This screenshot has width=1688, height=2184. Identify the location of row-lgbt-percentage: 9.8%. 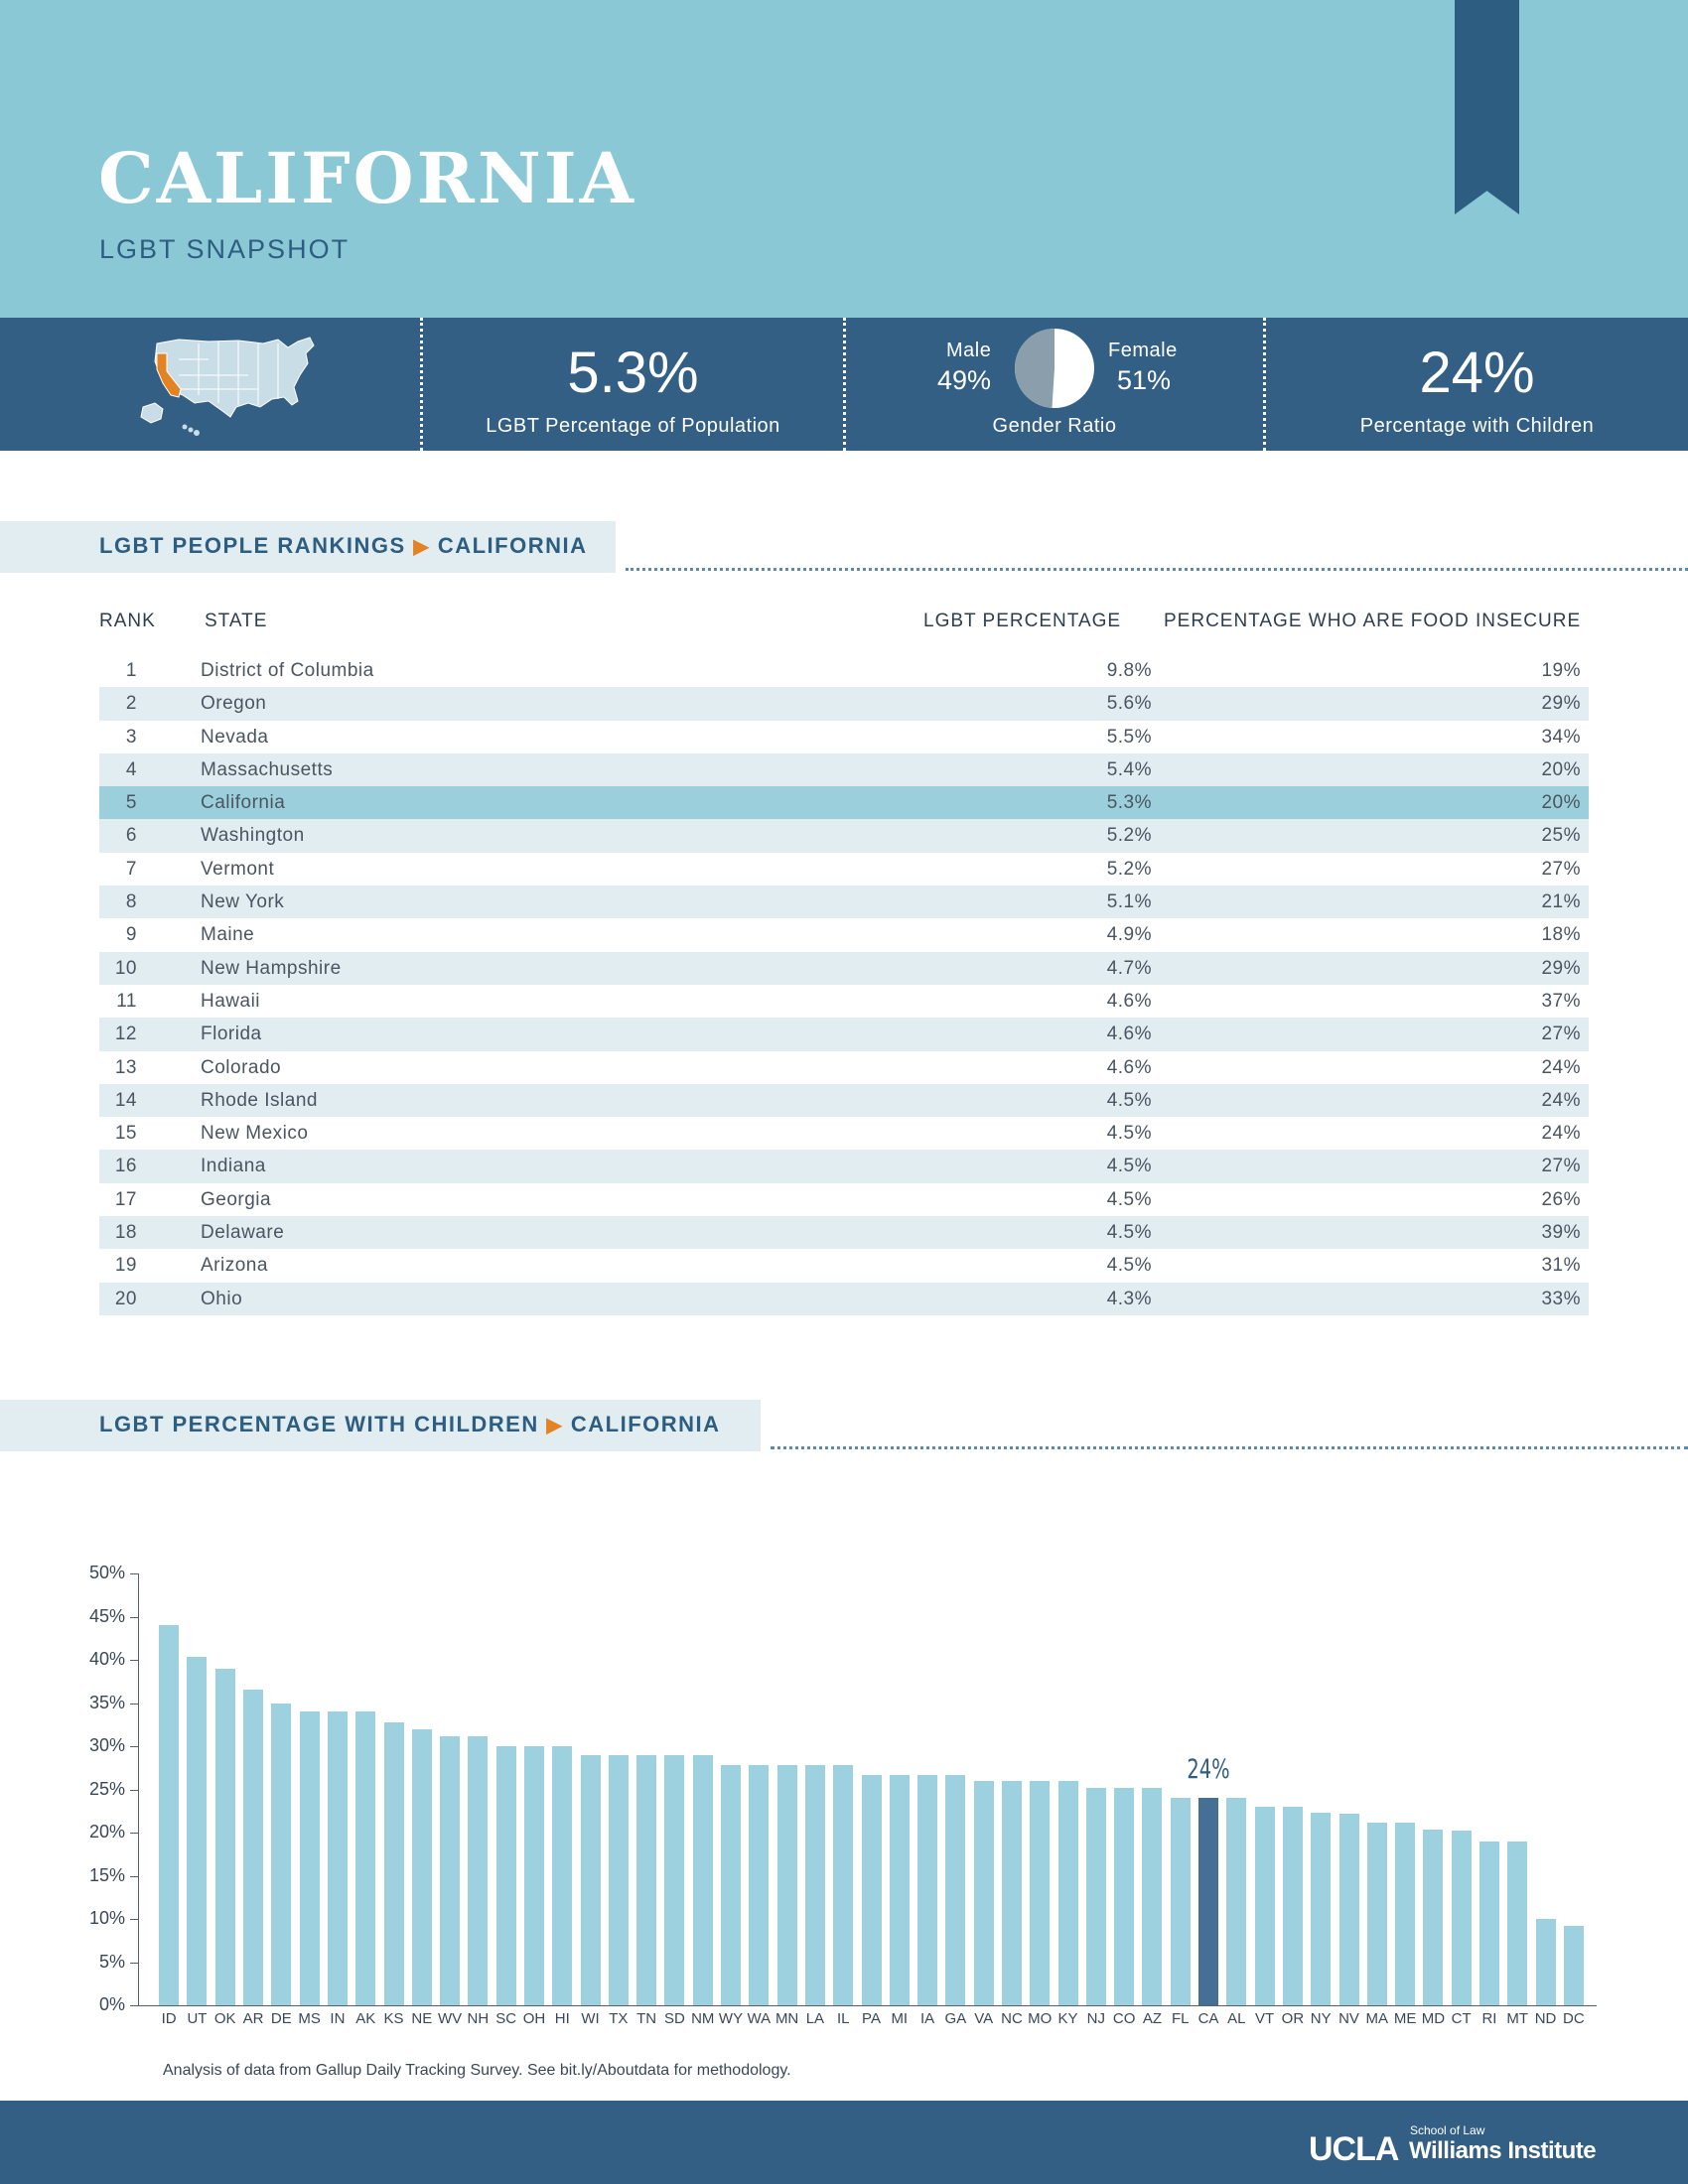
(1129, 670).